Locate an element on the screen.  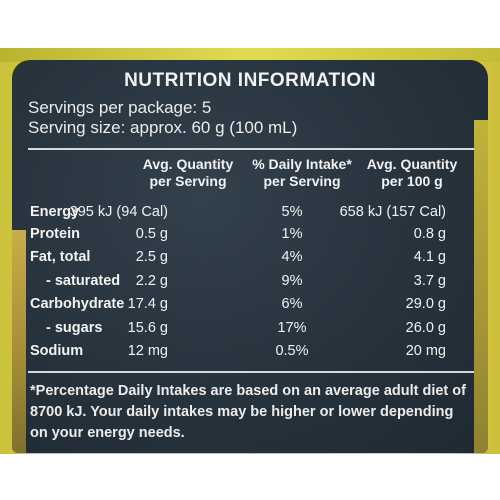
table-row-fat-total: Fat, total 2.5 g 4% 4.1 g is located at coordinates (250, 260).